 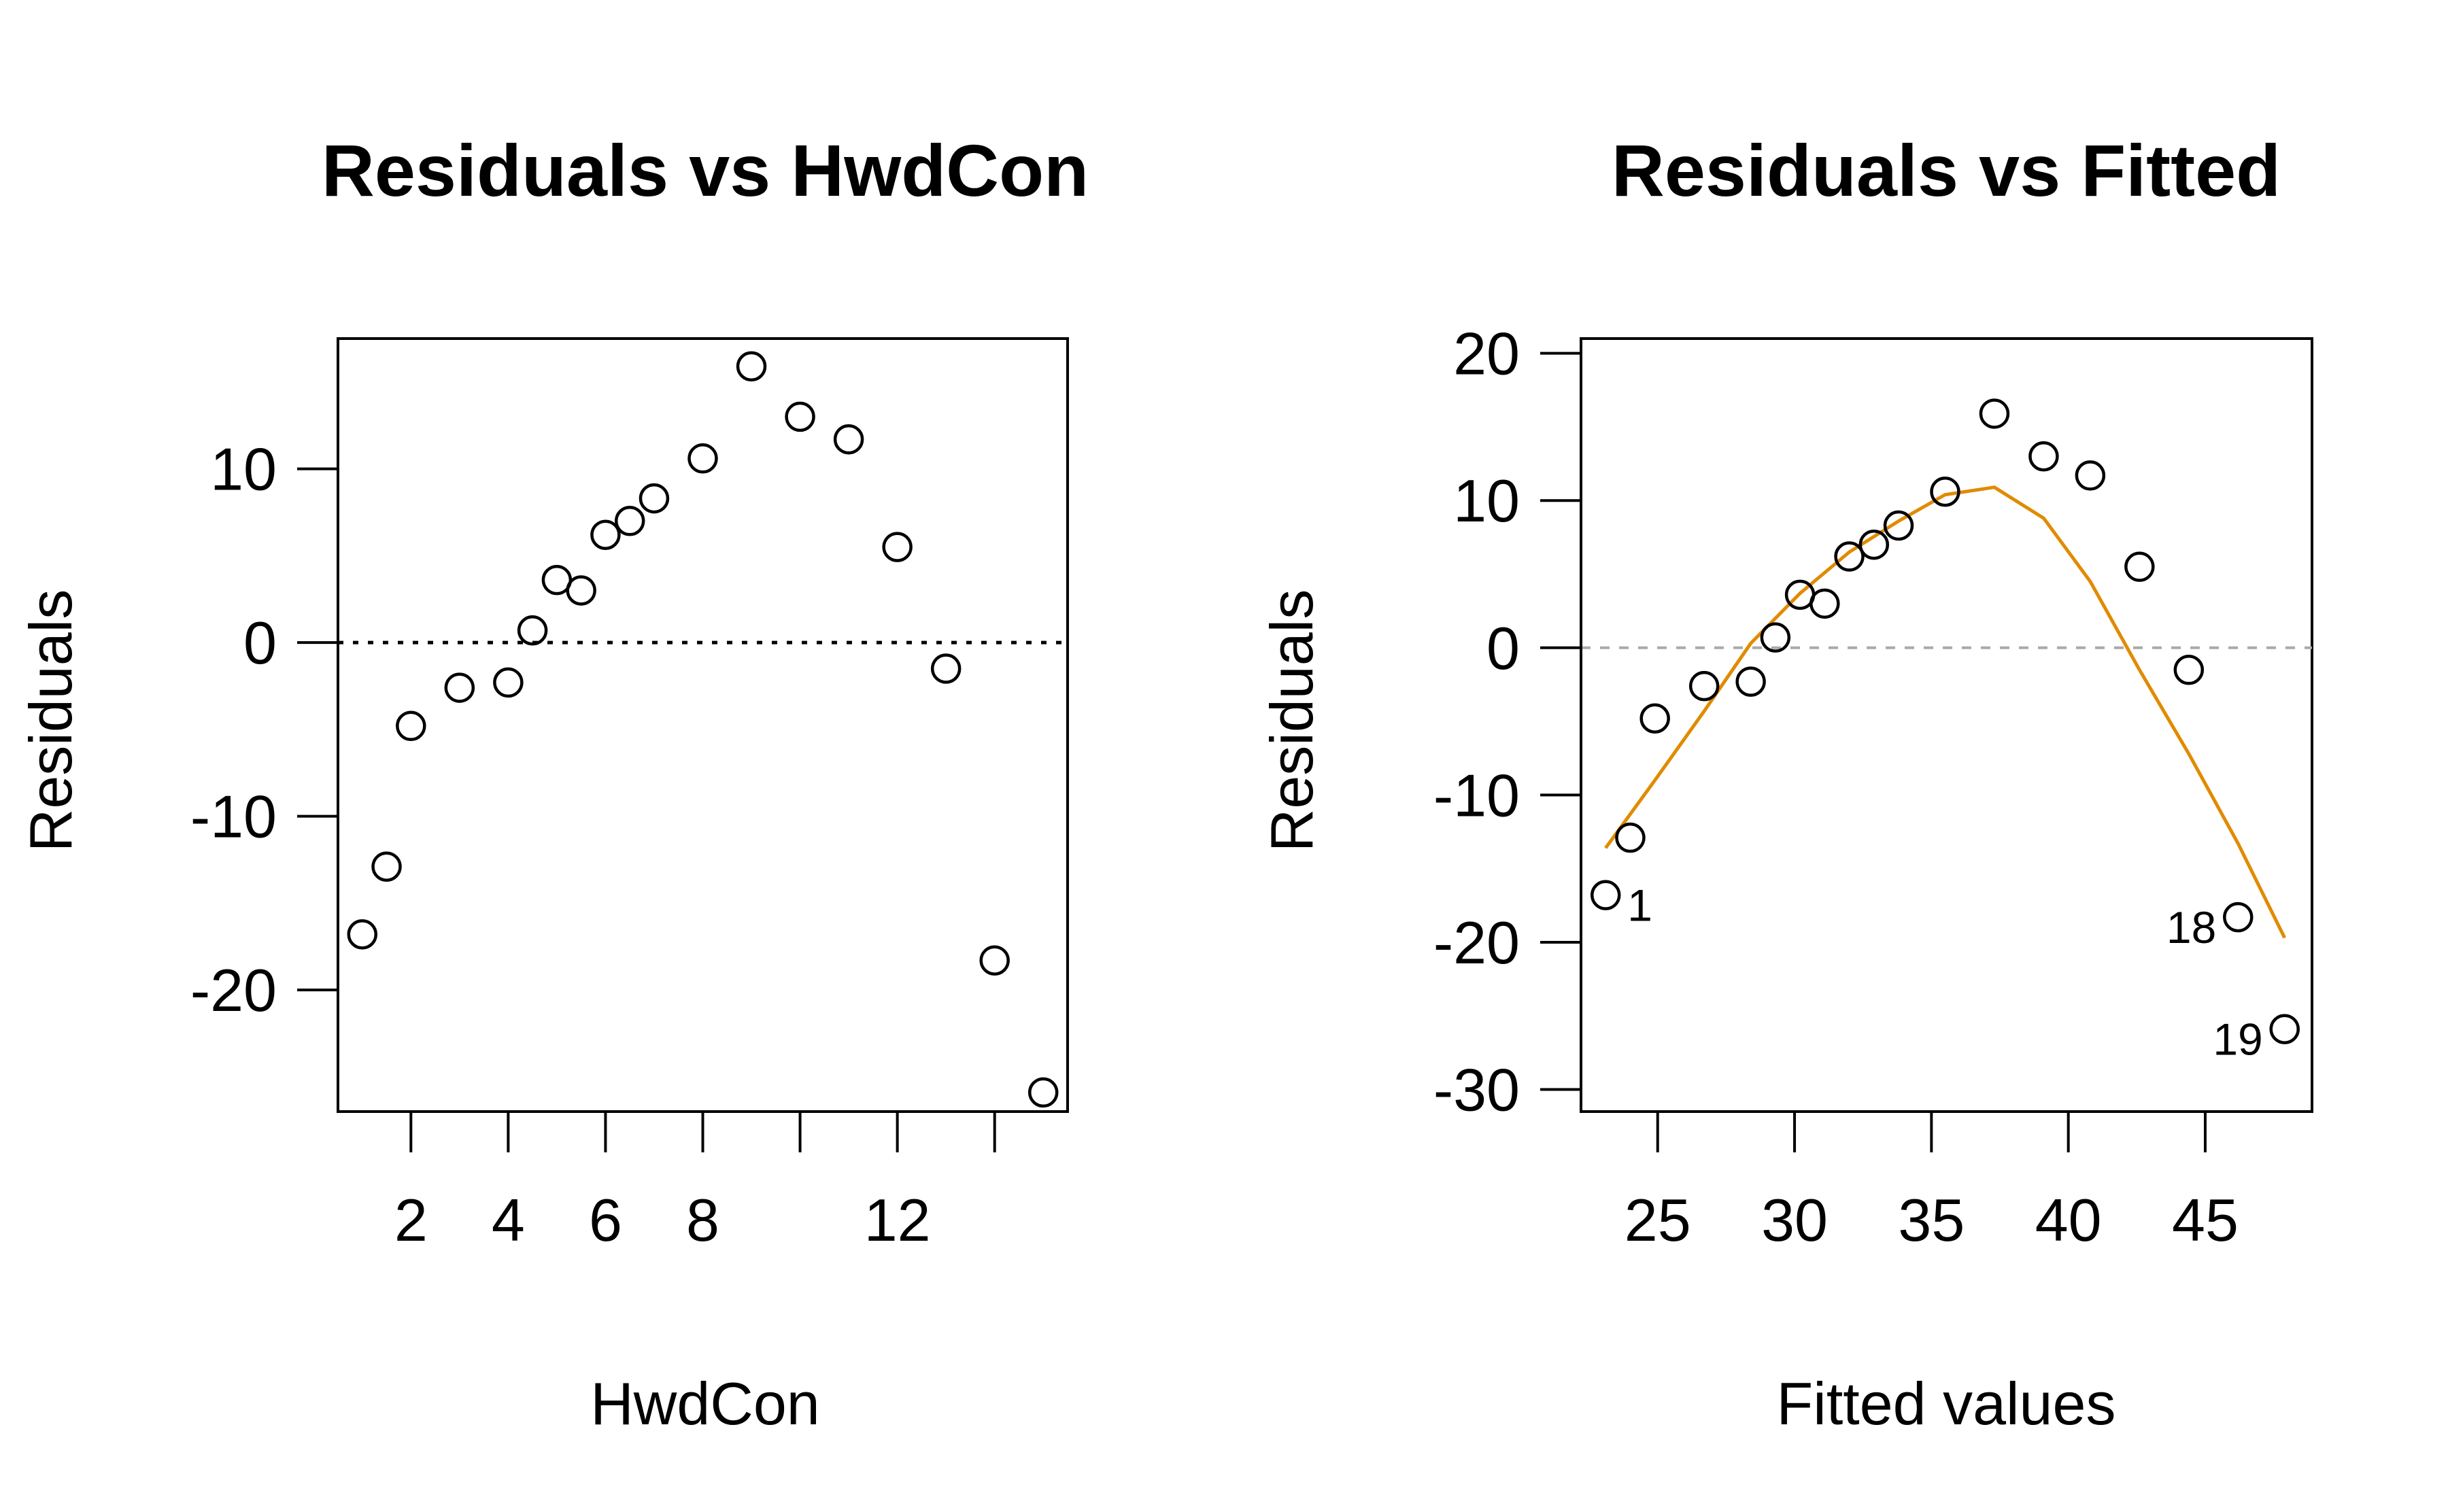 I want to click on smooth-line-group, so click(x=1945, y=712).